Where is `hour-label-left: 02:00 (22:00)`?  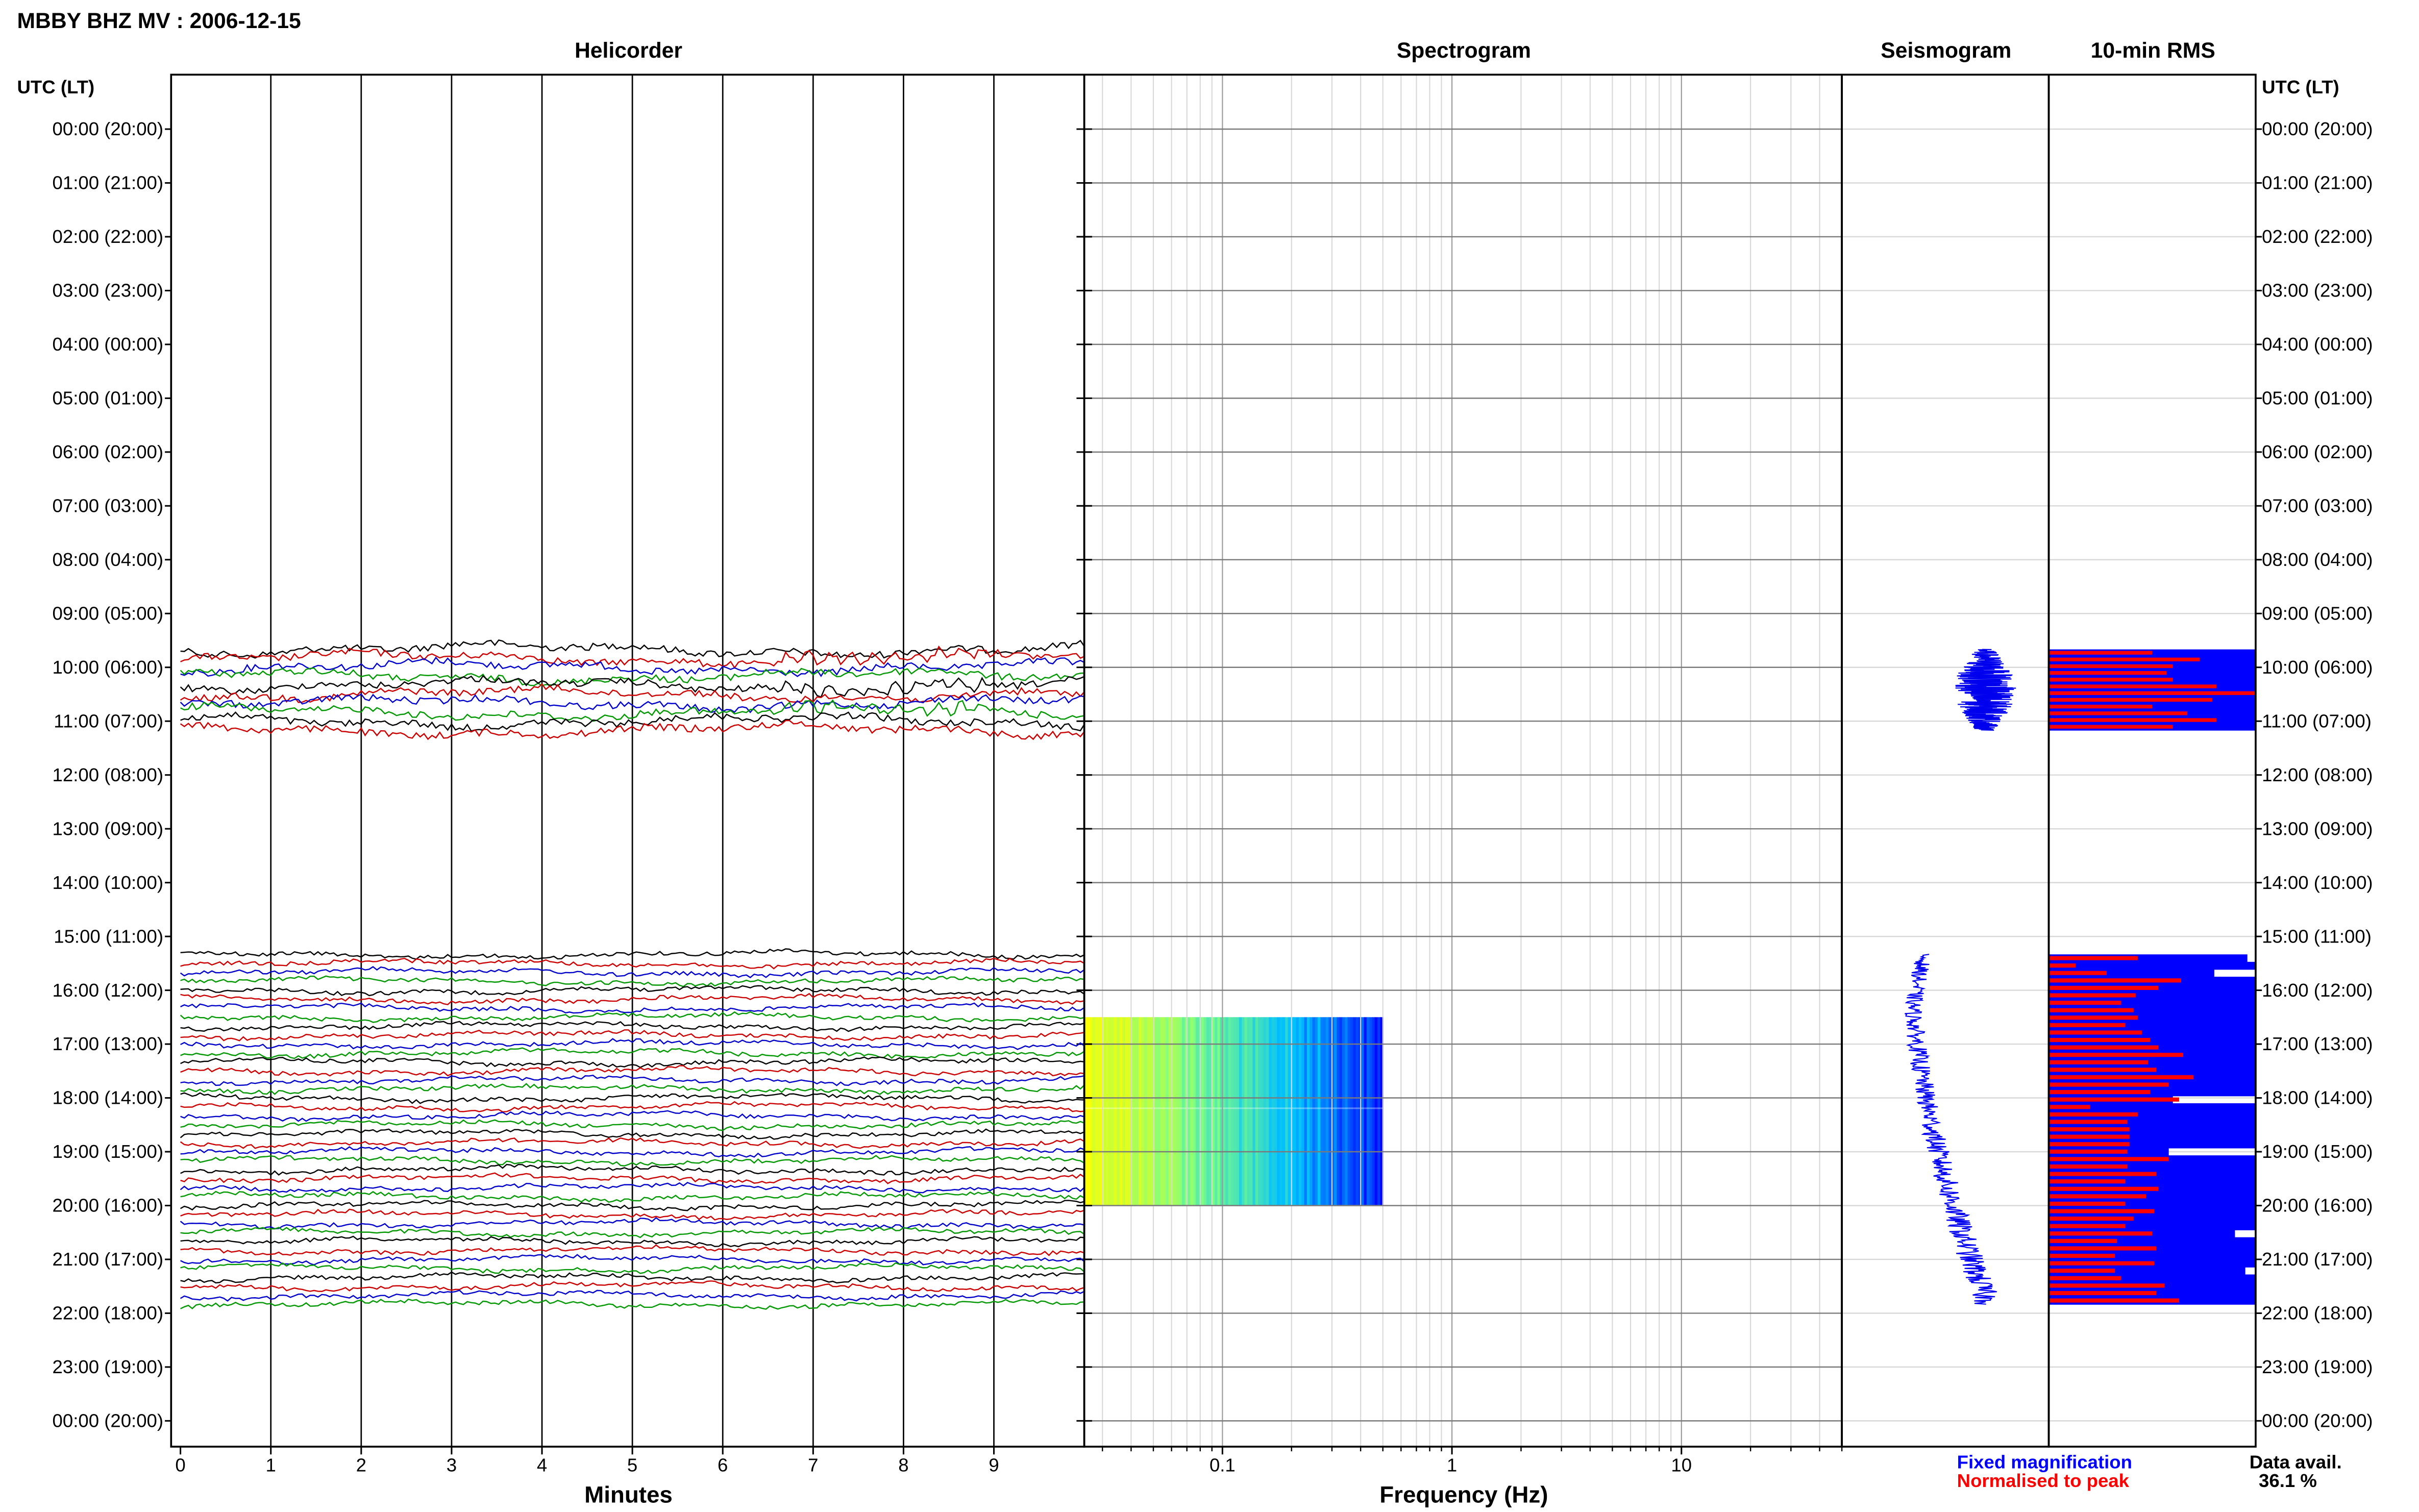
hour-label-left: 02:00 (22:00) is located at coordinates (108, 236).